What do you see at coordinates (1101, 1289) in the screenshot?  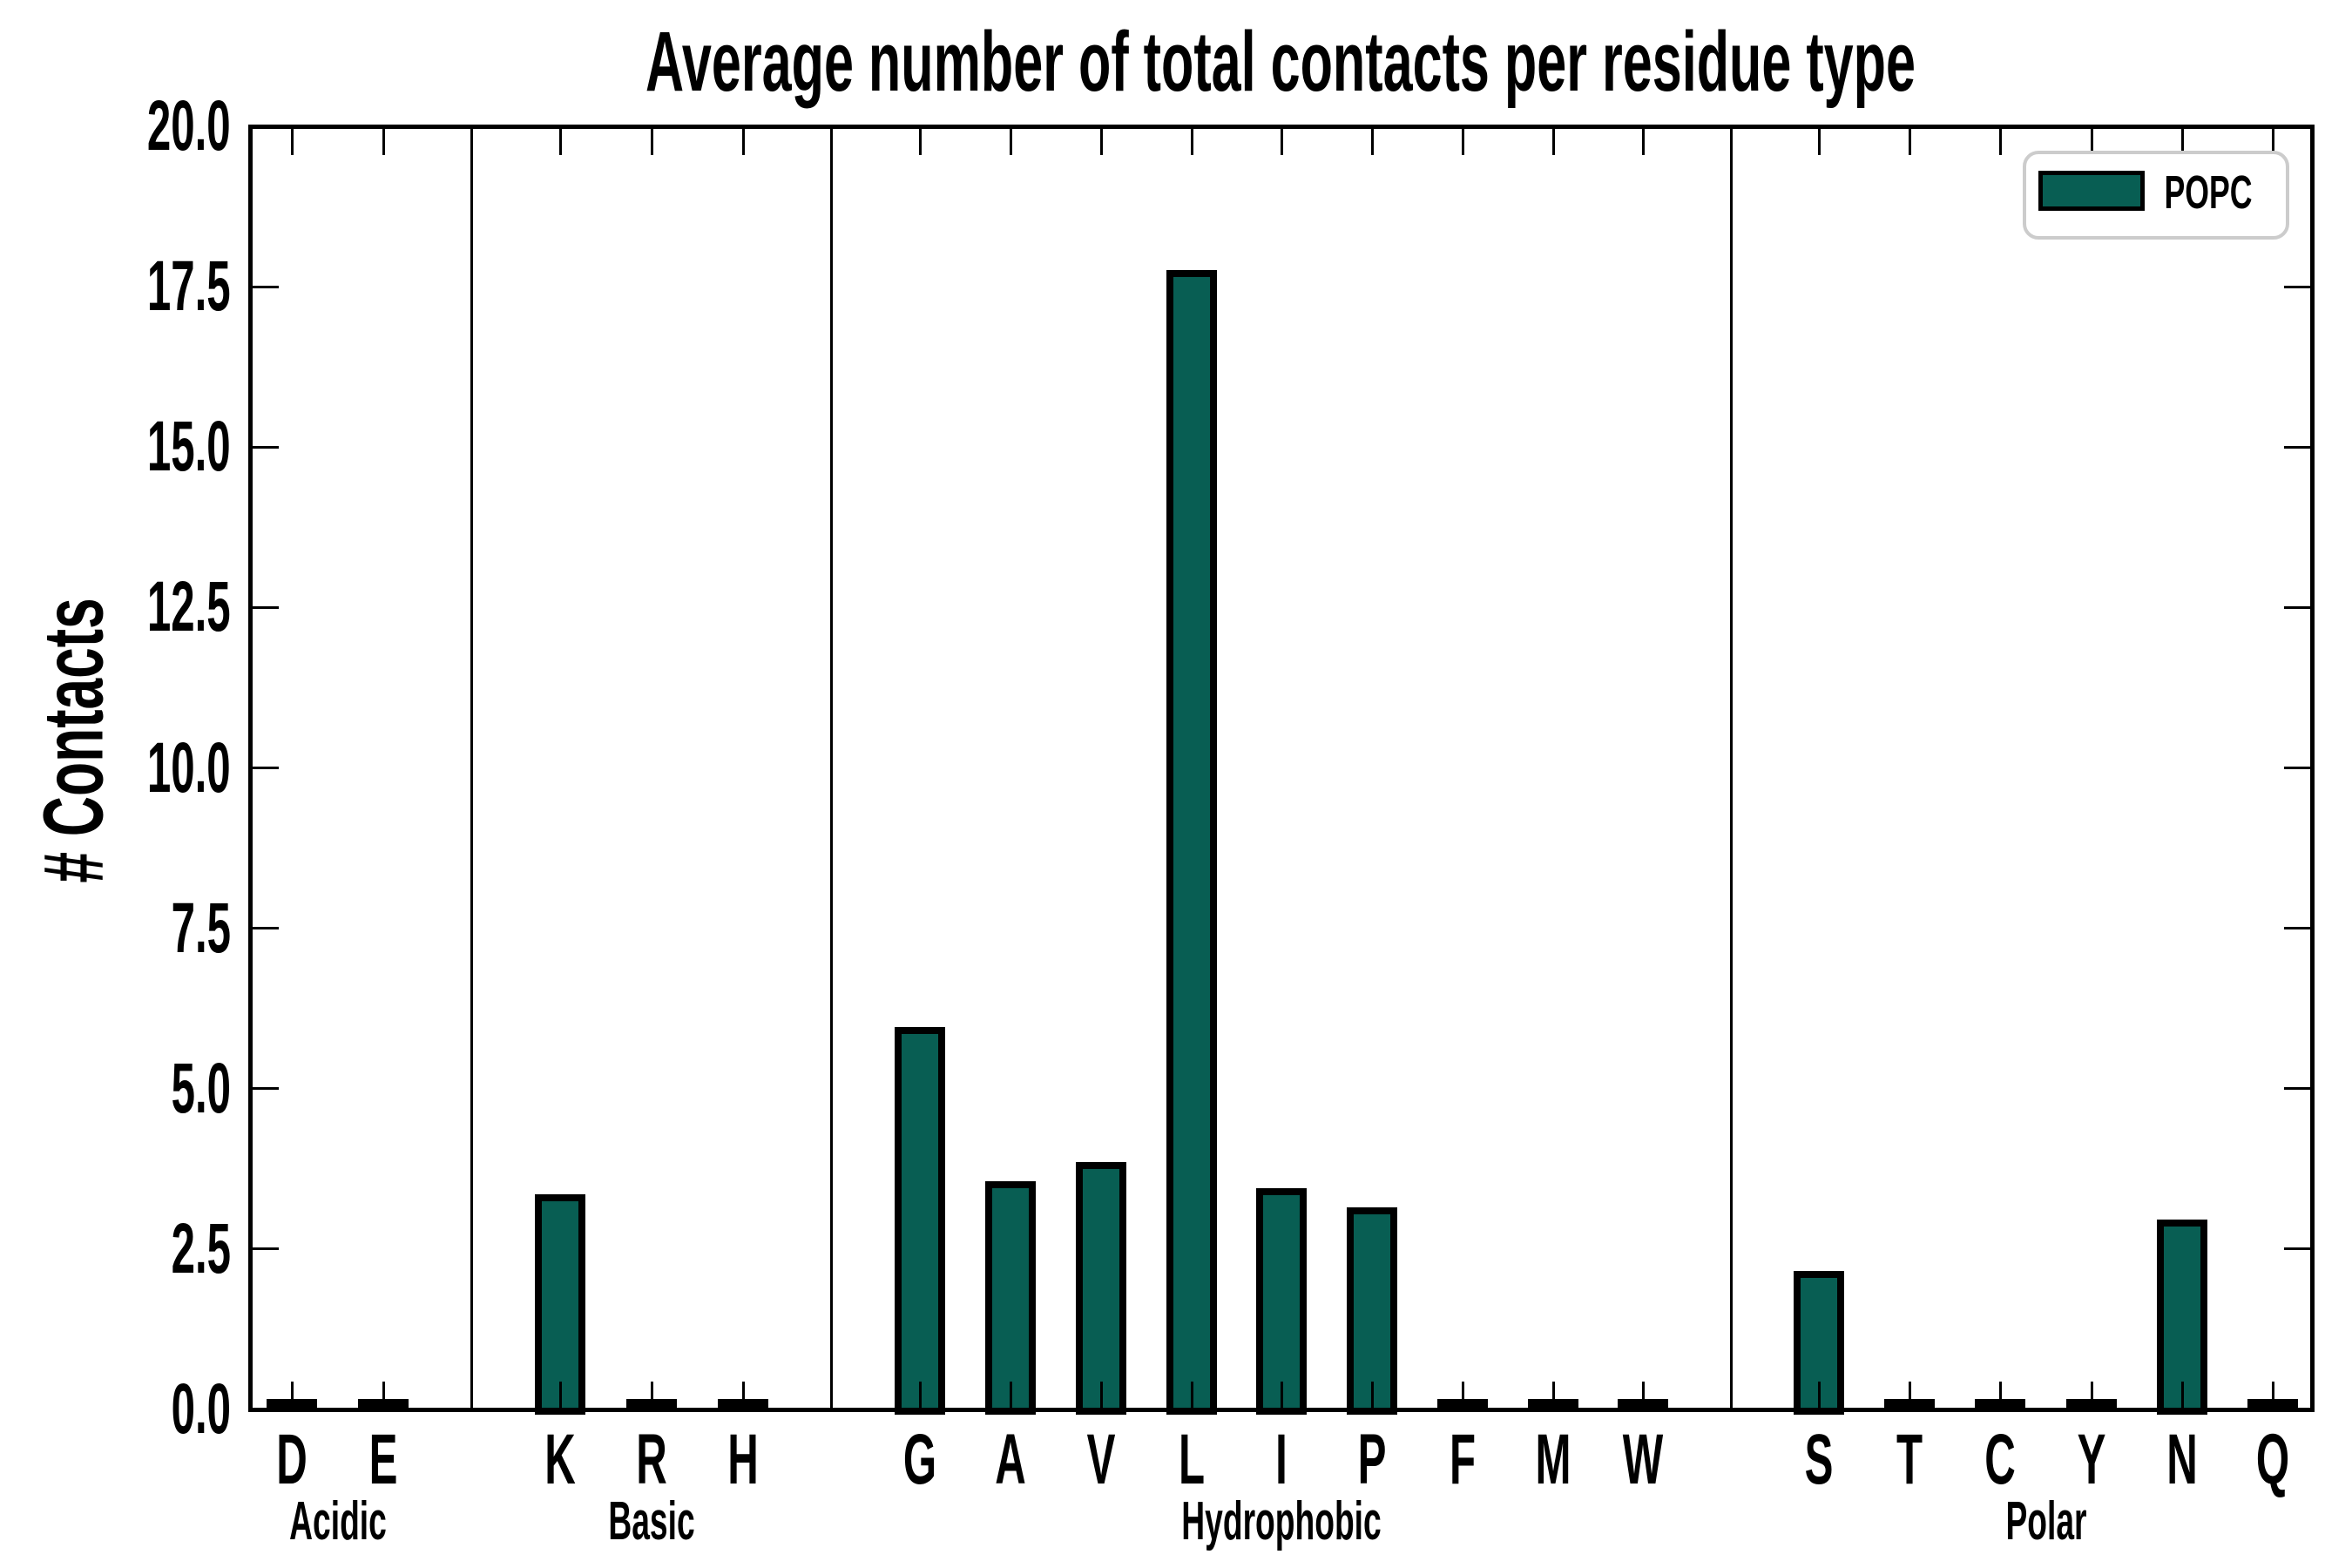 I see `bar-V` at bounding box center [1101, 1289].